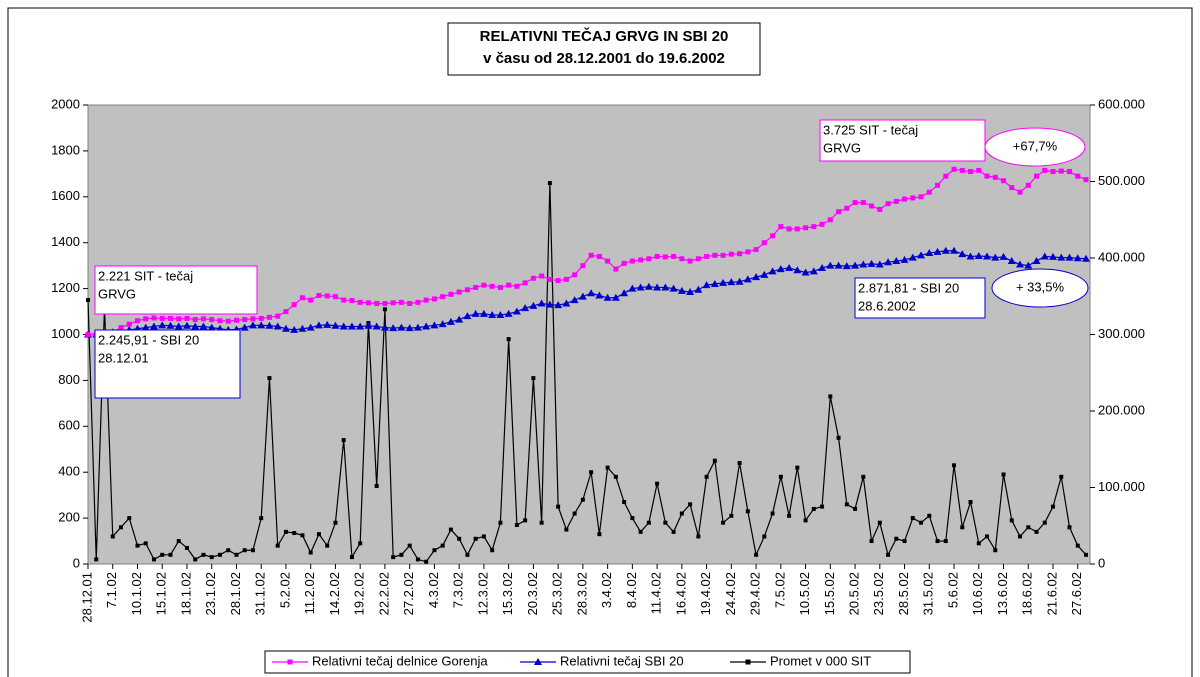  What do you see at coordinates (977, 593) in the screenshot?
I see `x-tick-label: 10.6.02` at bounding box center [977, 593].